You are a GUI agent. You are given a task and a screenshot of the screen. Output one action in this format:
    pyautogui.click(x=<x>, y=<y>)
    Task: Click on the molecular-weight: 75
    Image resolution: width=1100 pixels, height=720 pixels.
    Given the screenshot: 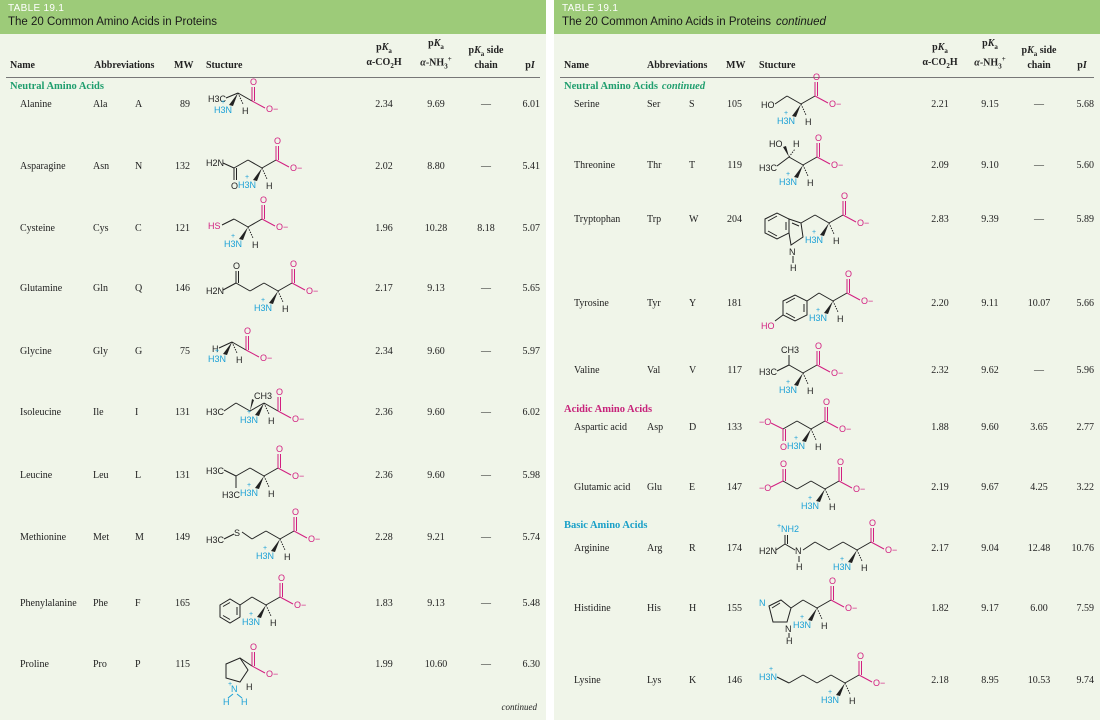 What is the action you would take?
    pyautogui.click(x=185, y=351)
    